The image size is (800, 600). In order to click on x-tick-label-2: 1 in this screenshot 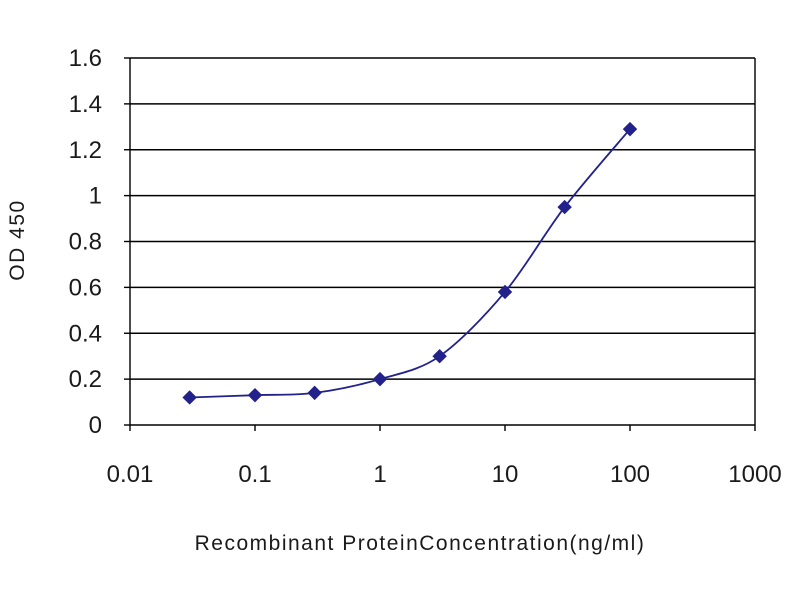, I will do `click(379, 474)`.